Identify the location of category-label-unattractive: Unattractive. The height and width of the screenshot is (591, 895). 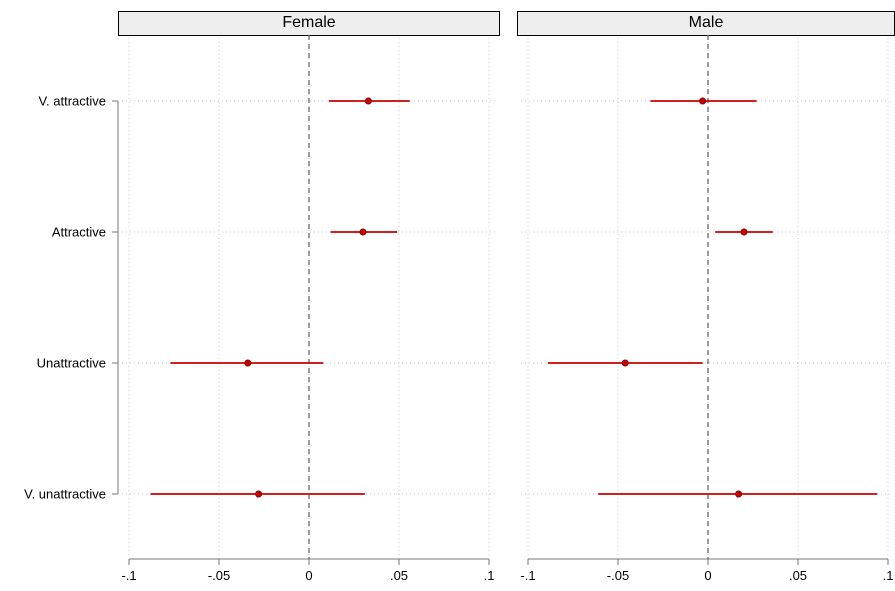
(71, 363).